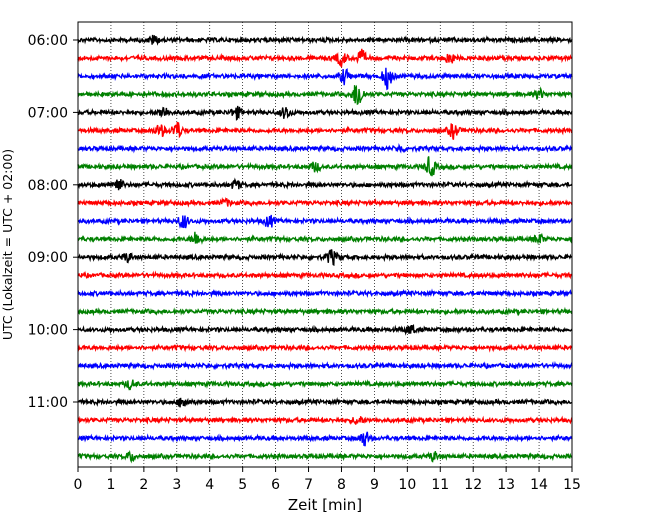 The image size is (650, 520). What do you see at coordinates (473, 485) in the screenshot?
I see `x-tick-label: 12` at bounding box center [473, 485].